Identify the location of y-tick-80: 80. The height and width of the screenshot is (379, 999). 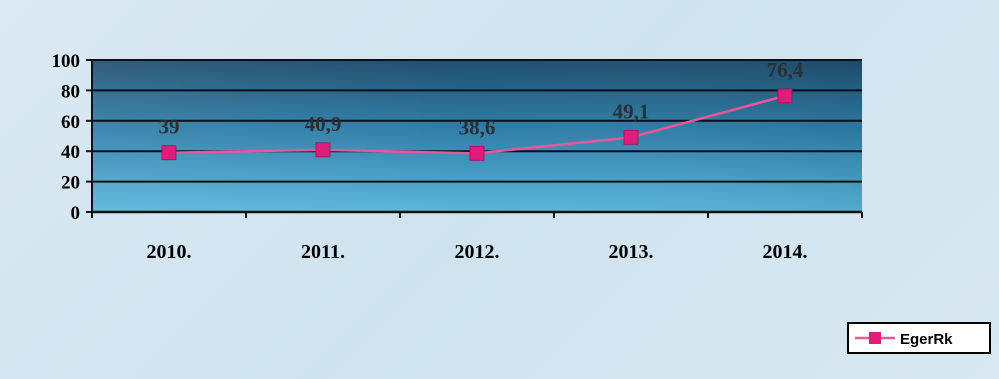
(70, 91).